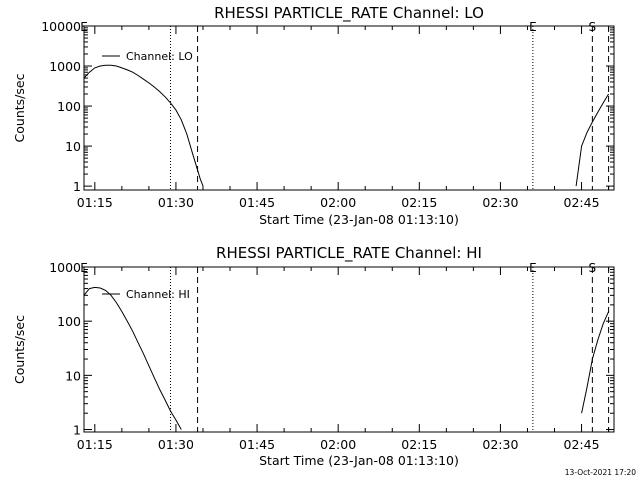 The image size is (640, 480). Describe the element at coordinates (257, 202) in the screenshot. I see `lo-x-tick-label: 01:45` at that location.